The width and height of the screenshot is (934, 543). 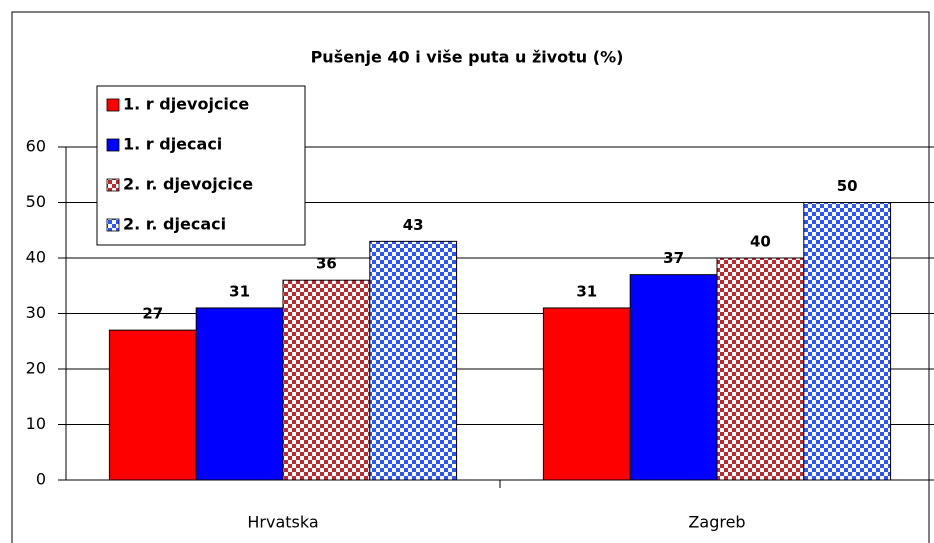 I want to click on chart-title: Pušenje 40 i više puta u životu (%), so click(x=467, y=57).